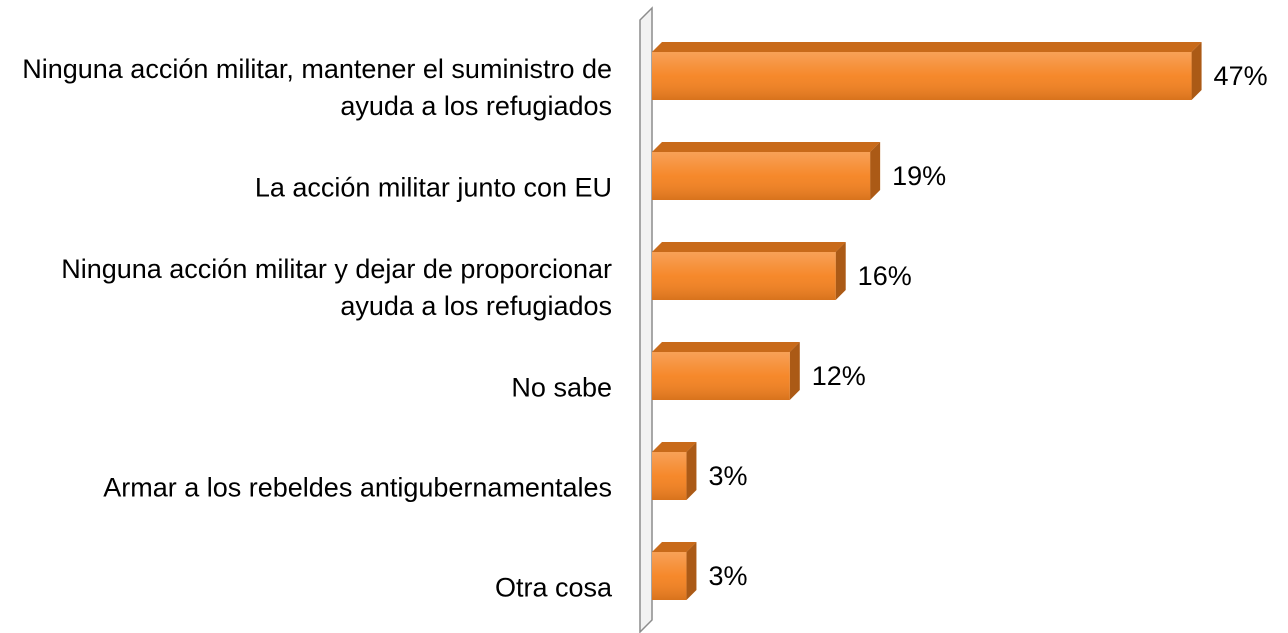 The image size is (1288, 633). I want to click on category-label: No sabe, so click(561, 387).